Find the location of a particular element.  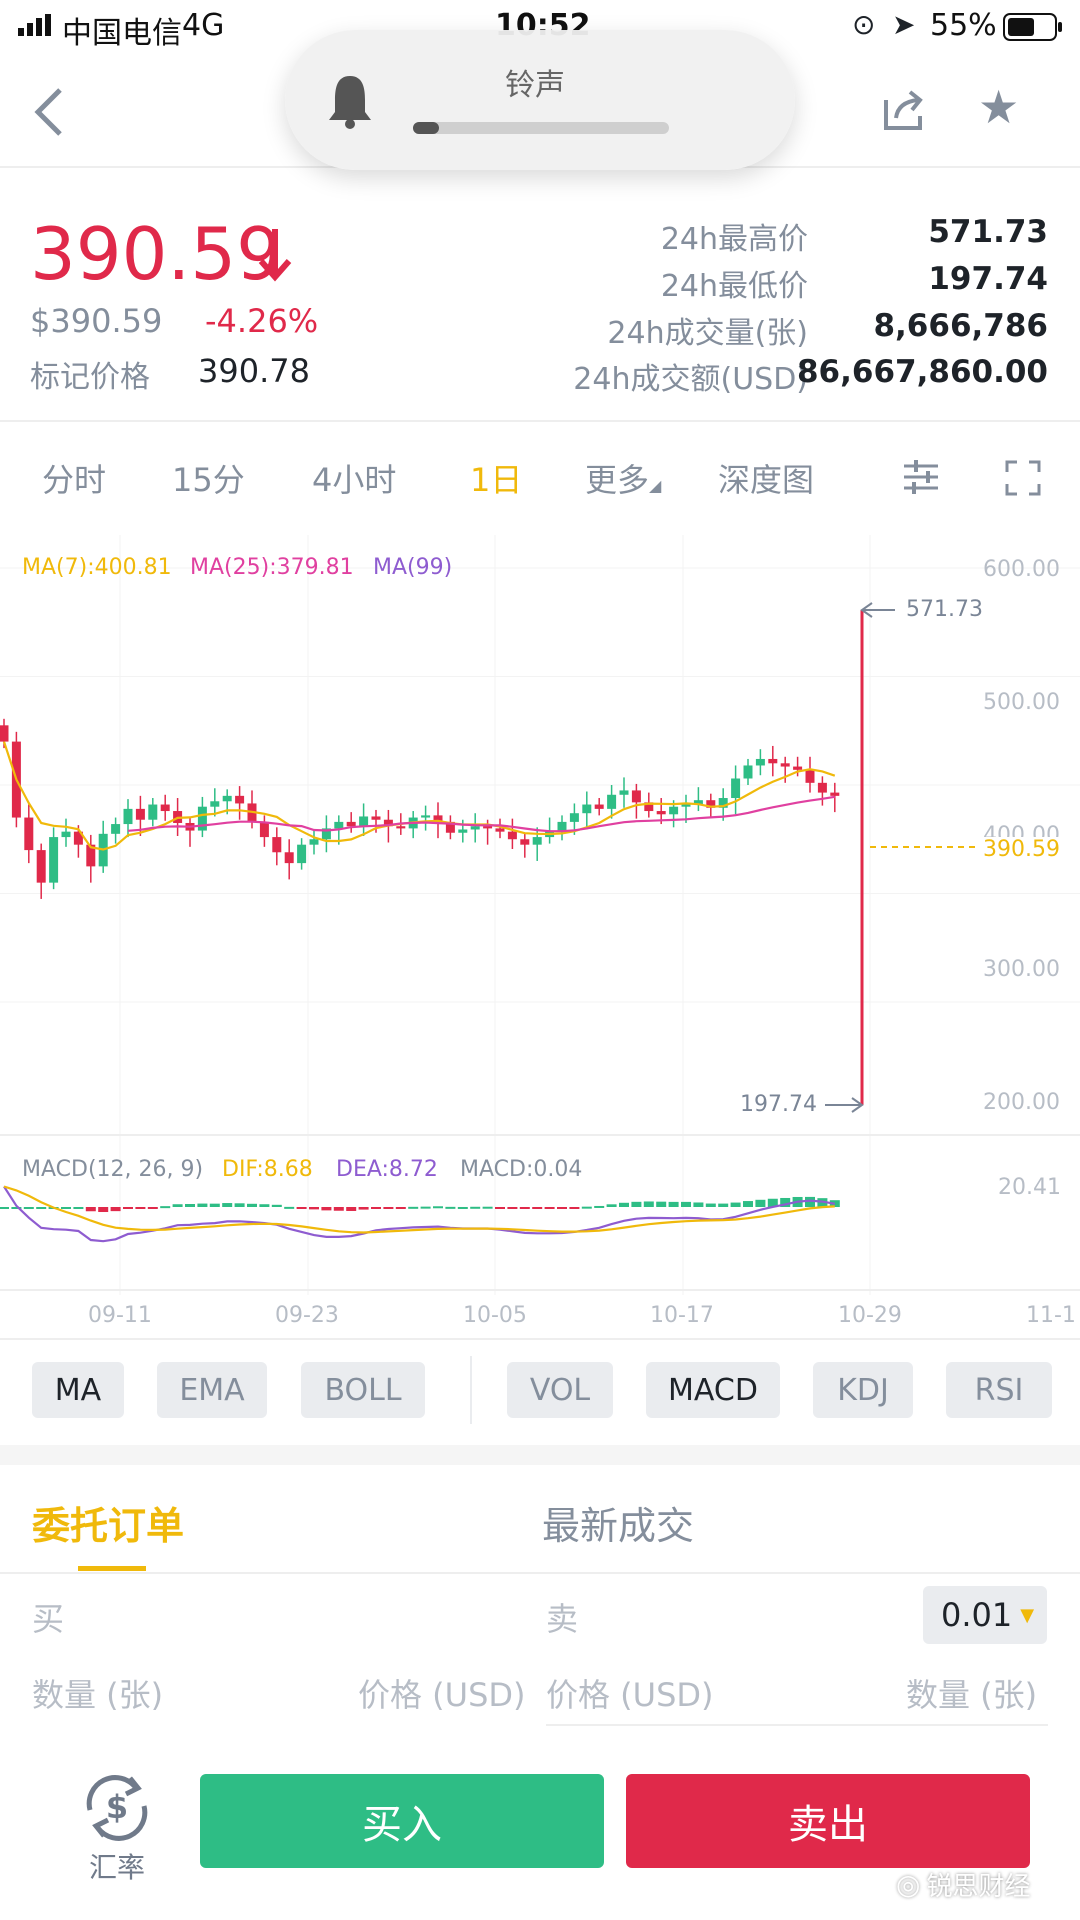

stat-volume-value: 8,666,786 is located at coordinates (960, 326).